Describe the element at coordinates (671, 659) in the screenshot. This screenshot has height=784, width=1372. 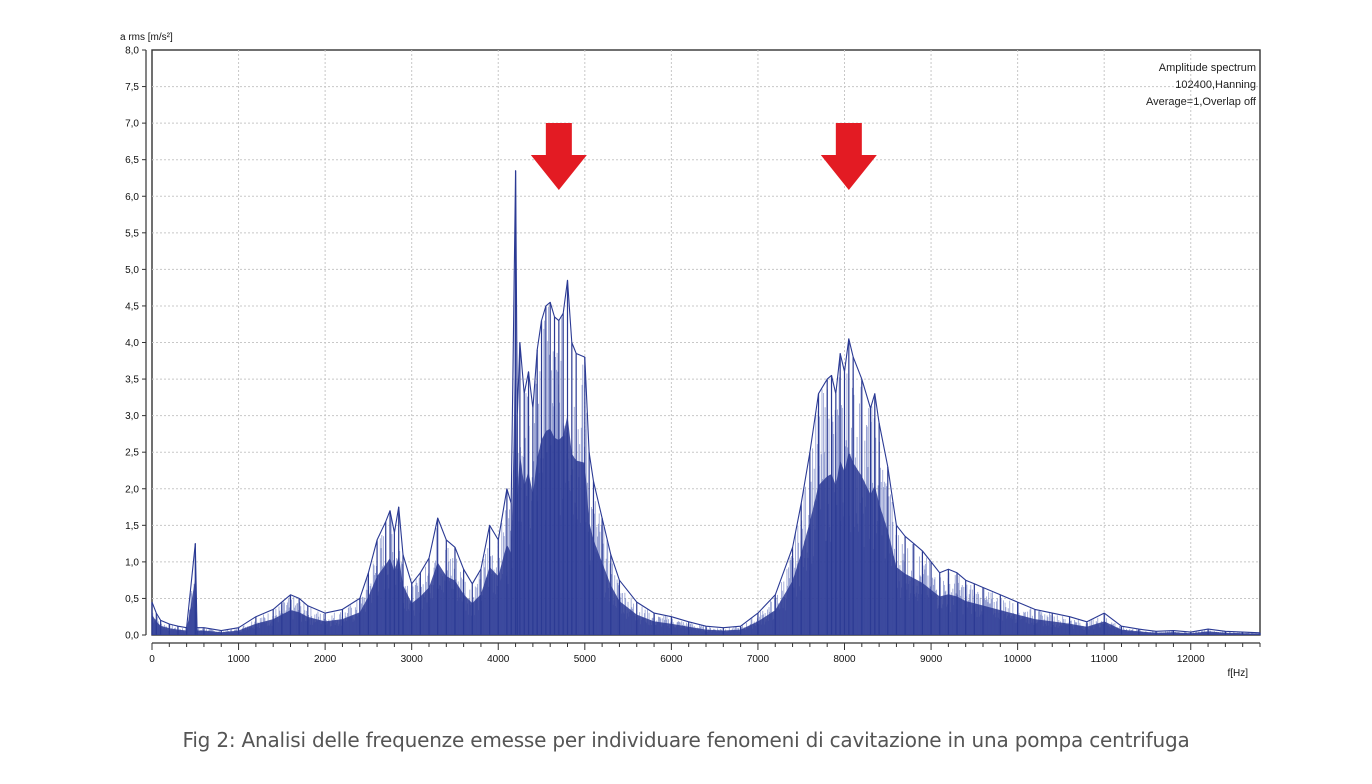
I see `x-tick-label: 6000` at that location.